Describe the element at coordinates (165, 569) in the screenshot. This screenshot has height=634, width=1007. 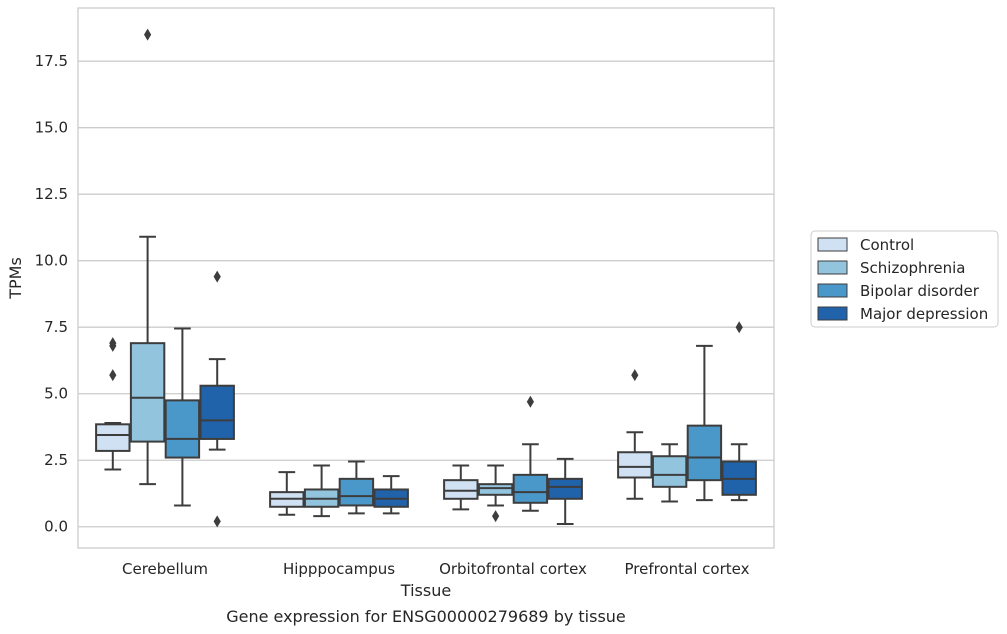
I see `x-tick-label: Cerebellum` at that location.